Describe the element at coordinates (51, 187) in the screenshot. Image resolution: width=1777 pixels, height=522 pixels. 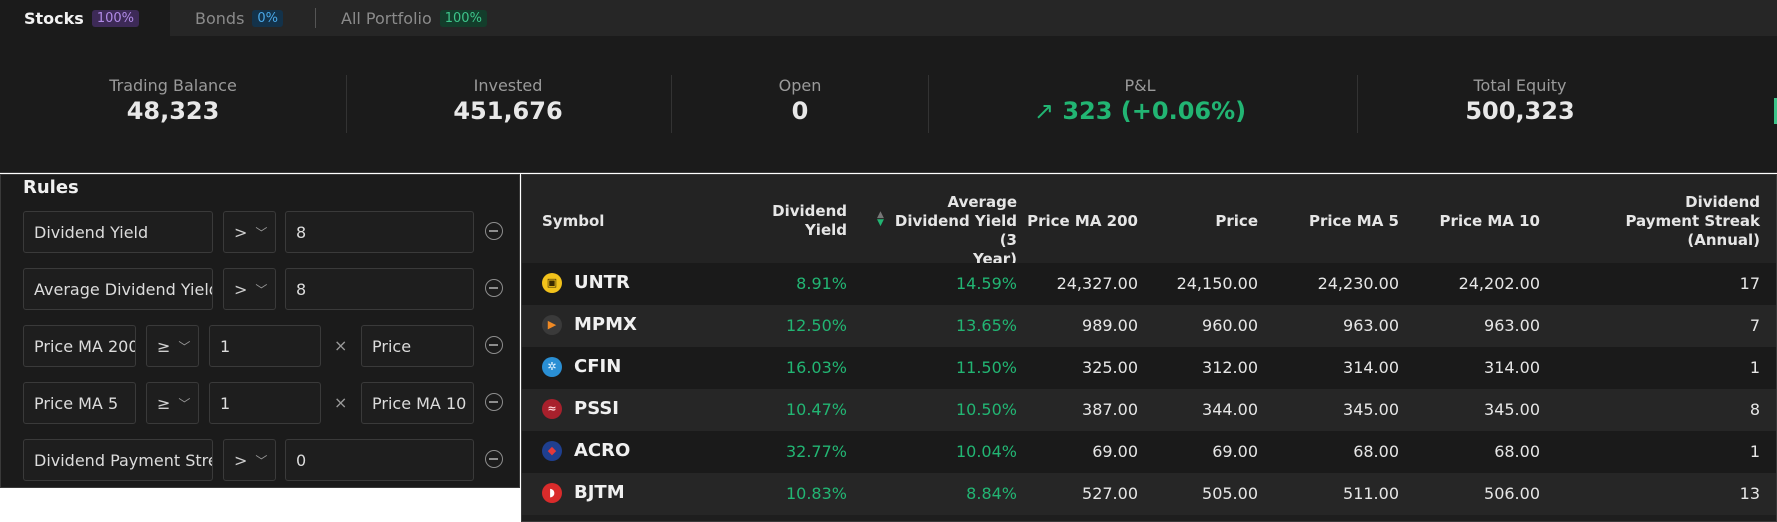
I see `rules-title: Rules` at that location.